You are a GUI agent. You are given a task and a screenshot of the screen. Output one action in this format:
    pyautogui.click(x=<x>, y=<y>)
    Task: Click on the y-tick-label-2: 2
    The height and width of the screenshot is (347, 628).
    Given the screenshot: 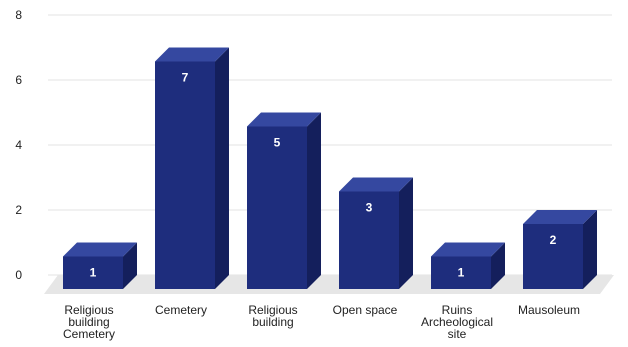 What is the action you would take?
    pyautogui.click(x=18, y=210)
    